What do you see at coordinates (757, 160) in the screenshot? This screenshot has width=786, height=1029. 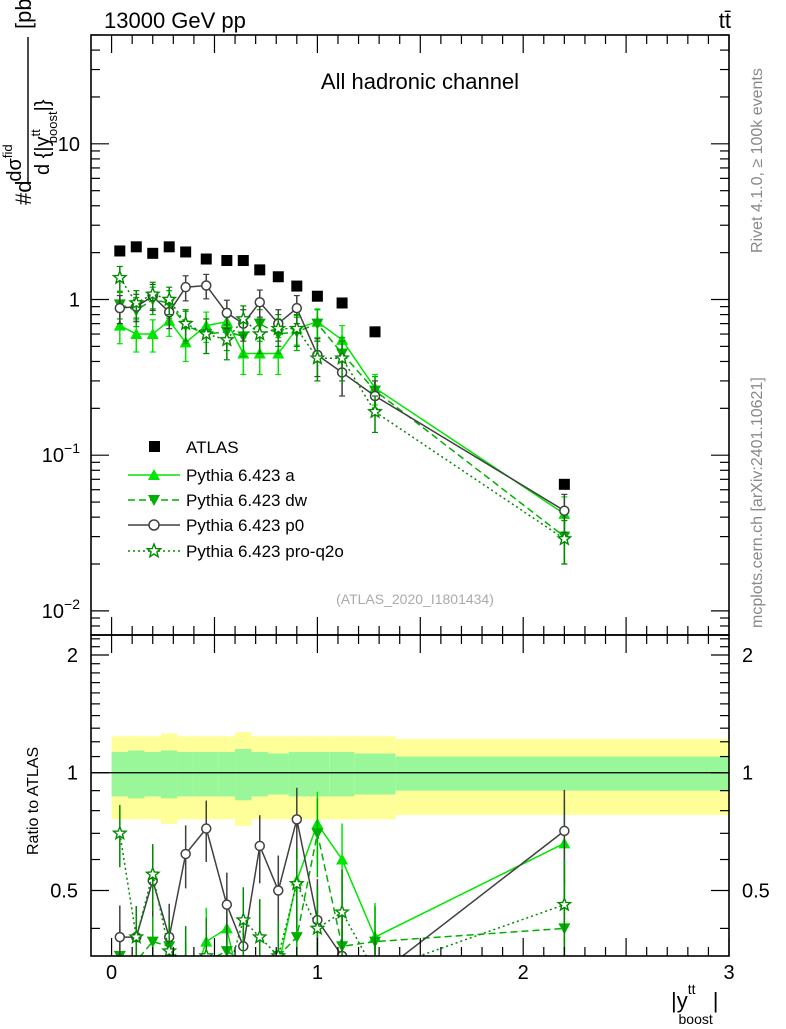 I see `rivet-version-label: Rivet 4.1.0, ≥ 100k events` at bounding box center [757, 160].